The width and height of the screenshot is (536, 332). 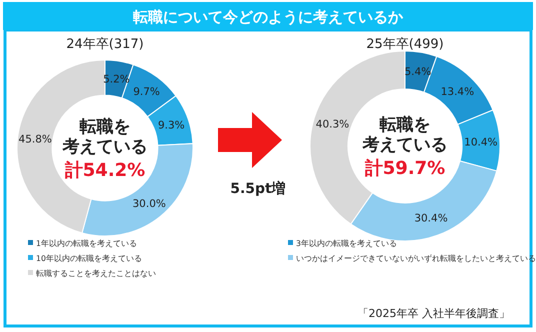 I want to click on text: 「2025年卒 入社半年後調査」, so click(x=434, y=313).